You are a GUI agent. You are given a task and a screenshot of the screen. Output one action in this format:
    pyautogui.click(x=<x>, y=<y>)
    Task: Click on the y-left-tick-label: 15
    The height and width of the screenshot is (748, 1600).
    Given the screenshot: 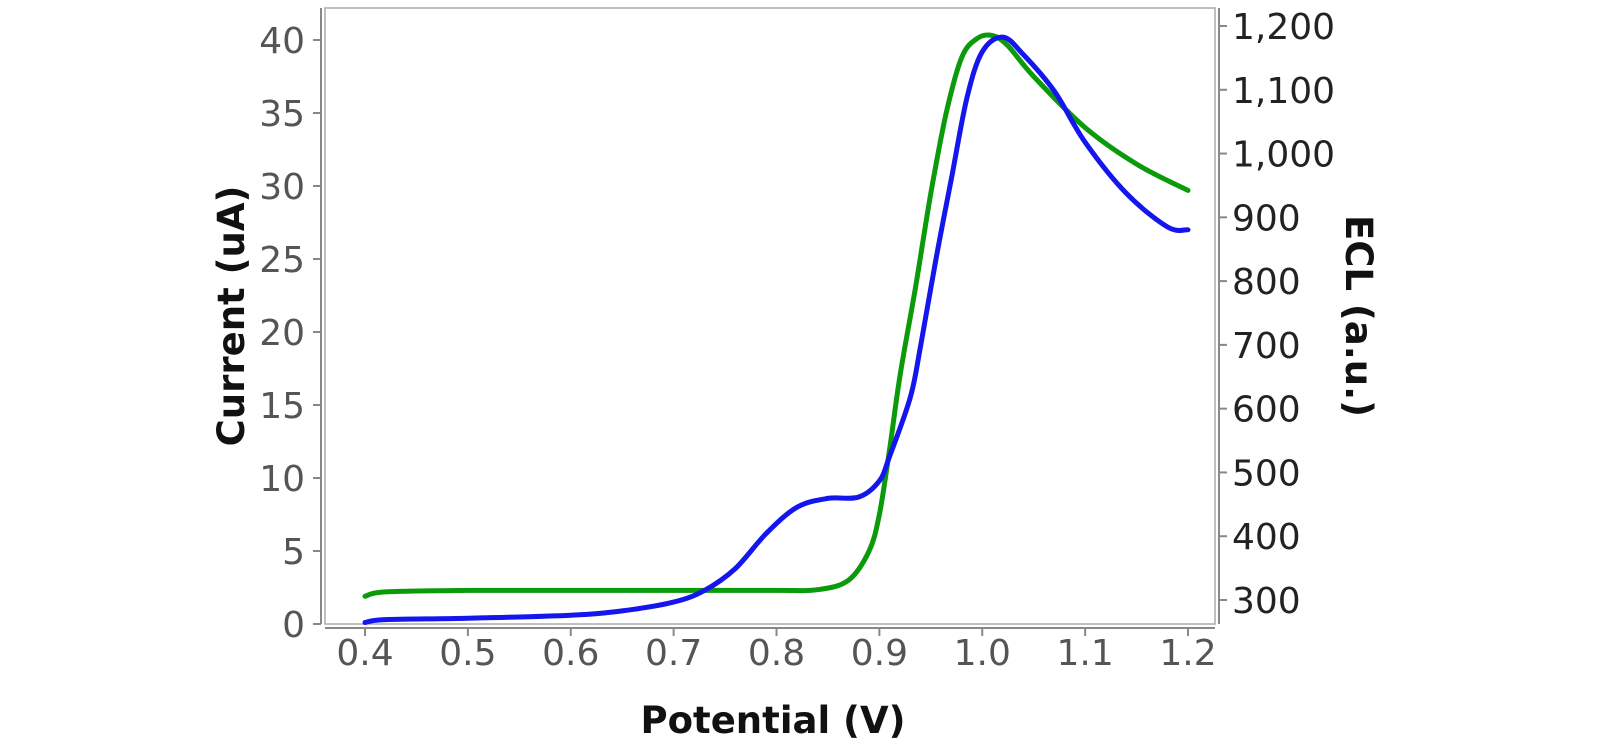 What is the action you would take?
    pyautogui.click(x=282, y=406)
    